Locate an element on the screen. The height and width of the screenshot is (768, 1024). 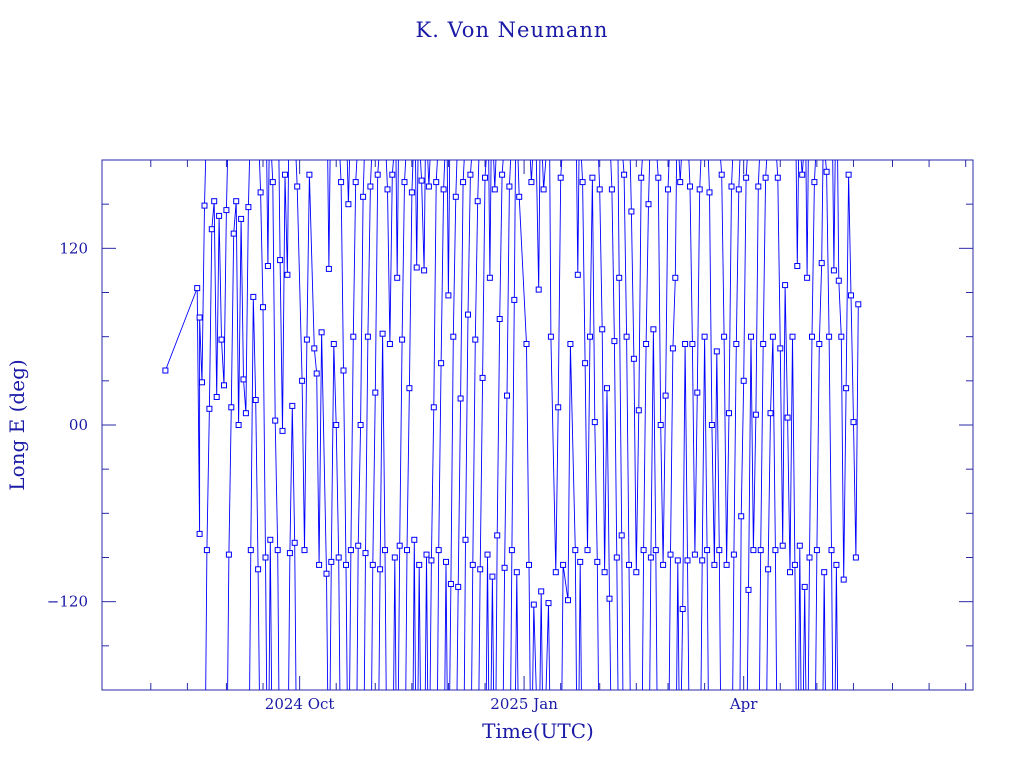
y-axis-label: Long E (deg) is located at coordinates (17, 424).